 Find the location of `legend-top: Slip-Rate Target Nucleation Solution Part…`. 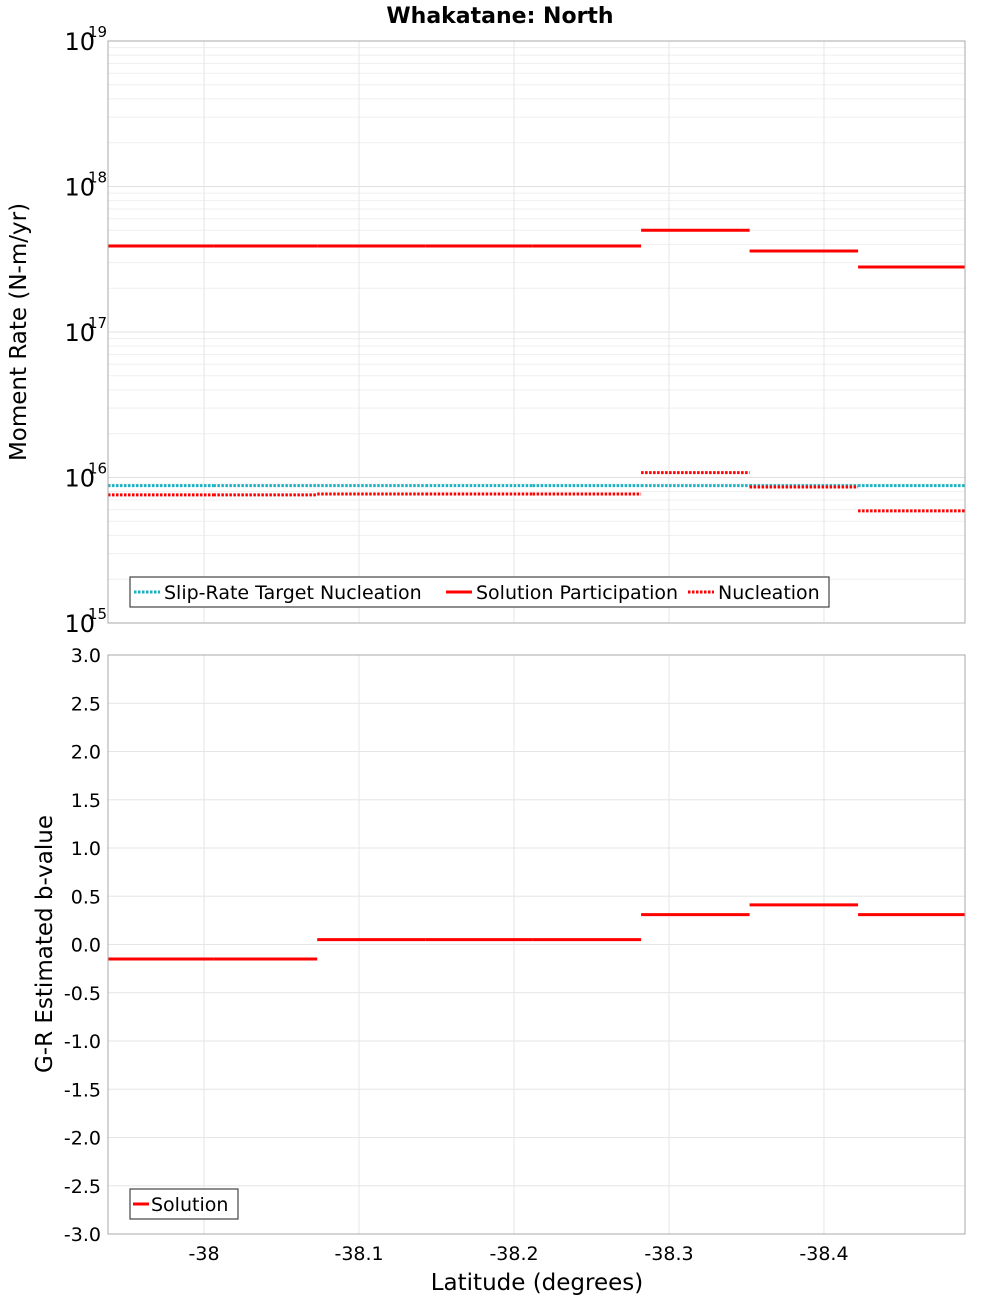

legend-top: Slip-Rate Target Nucleation Solution Part… is located at coordinates (479, 592).